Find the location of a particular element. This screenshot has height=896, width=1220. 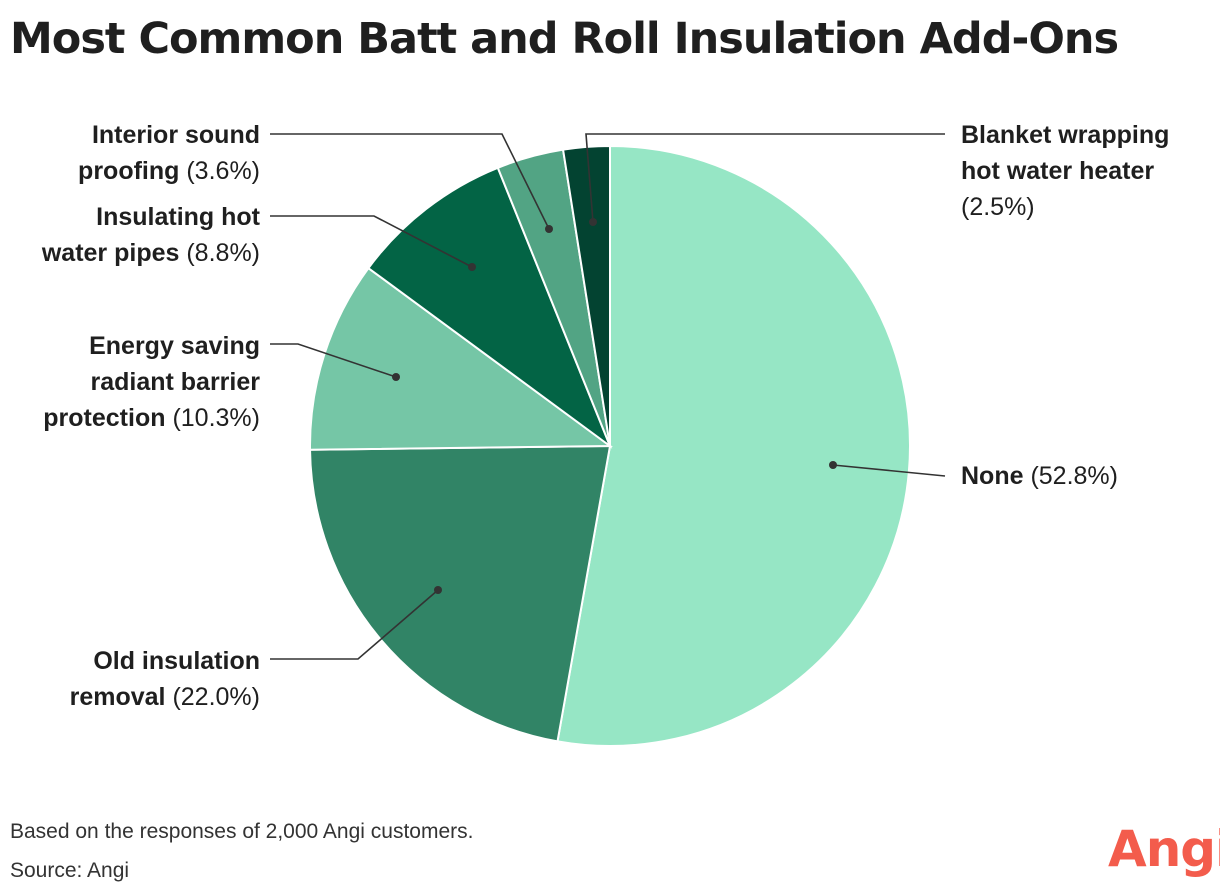

label-name: Energy saving is located at coordinates (174, 346).